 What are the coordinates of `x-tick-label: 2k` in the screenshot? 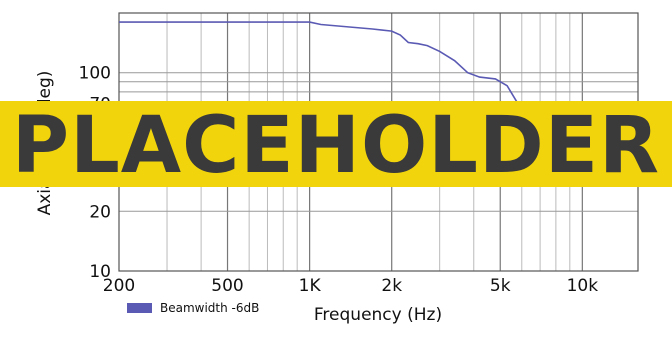 It's located at (391, 286).